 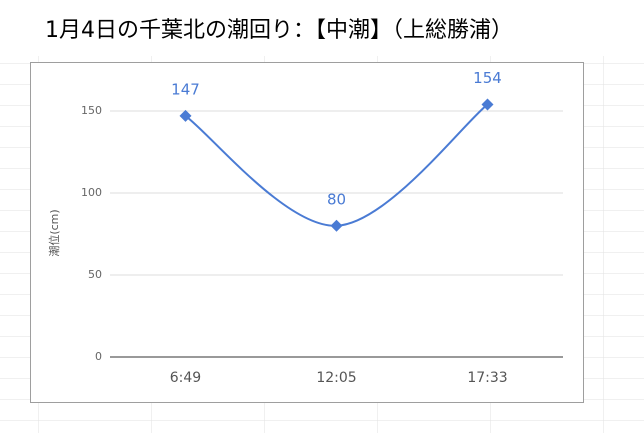 What do you see at coordinates (487, 378) in the screenshot?
I see `x-tick-label: 17:33` at bounding box center [487, 378].